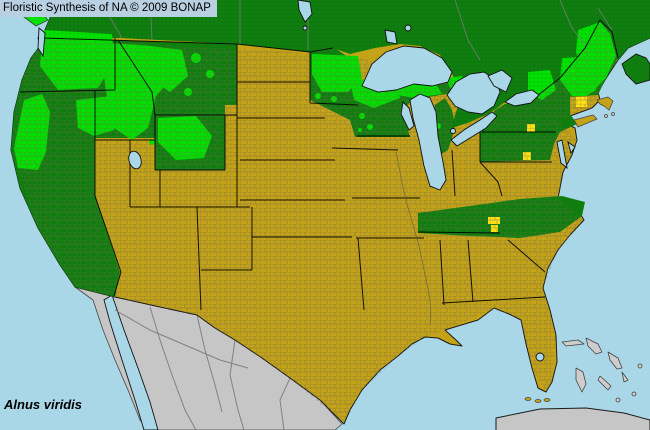 The width and height of the screenshot is (650, 430). Describe the element at coordinates (562, 154) in the screenshot. I see `chesapeake-bay` at that location.